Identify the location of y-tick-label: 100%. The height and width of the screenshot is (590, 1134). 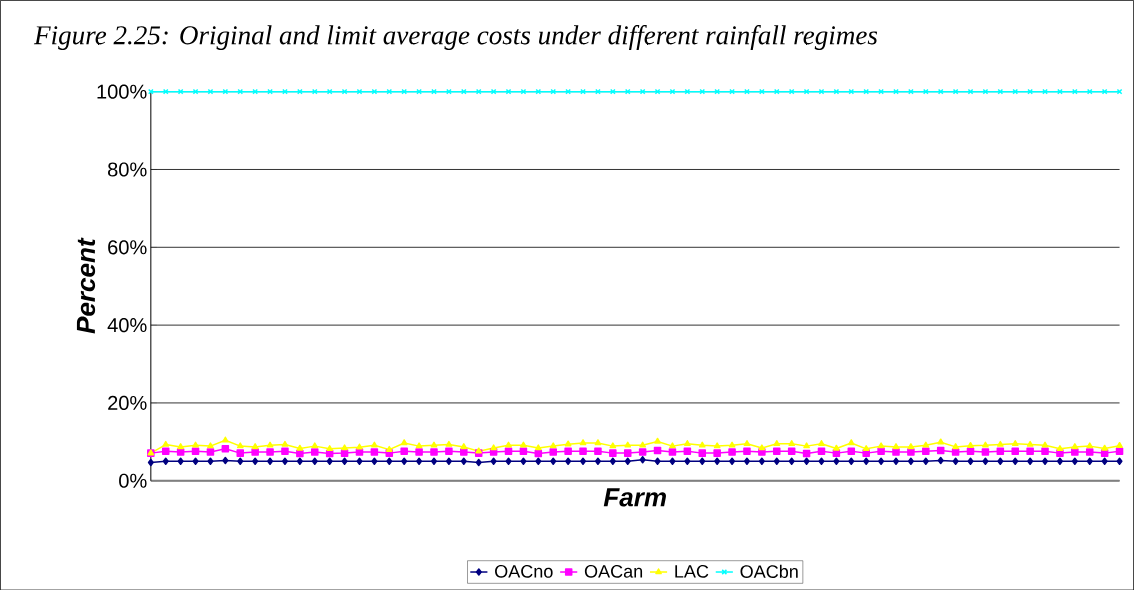
(122, 91).